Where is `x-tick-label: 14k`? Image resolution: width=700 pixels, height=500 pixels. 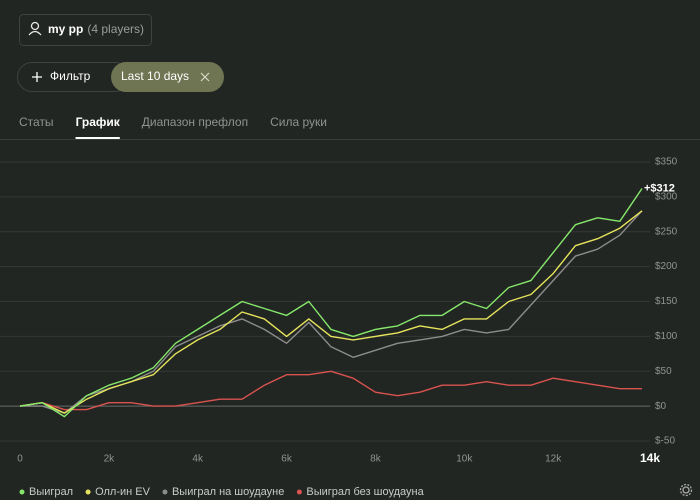 x-tick-label: 14k is located at coordinates (650, 458).